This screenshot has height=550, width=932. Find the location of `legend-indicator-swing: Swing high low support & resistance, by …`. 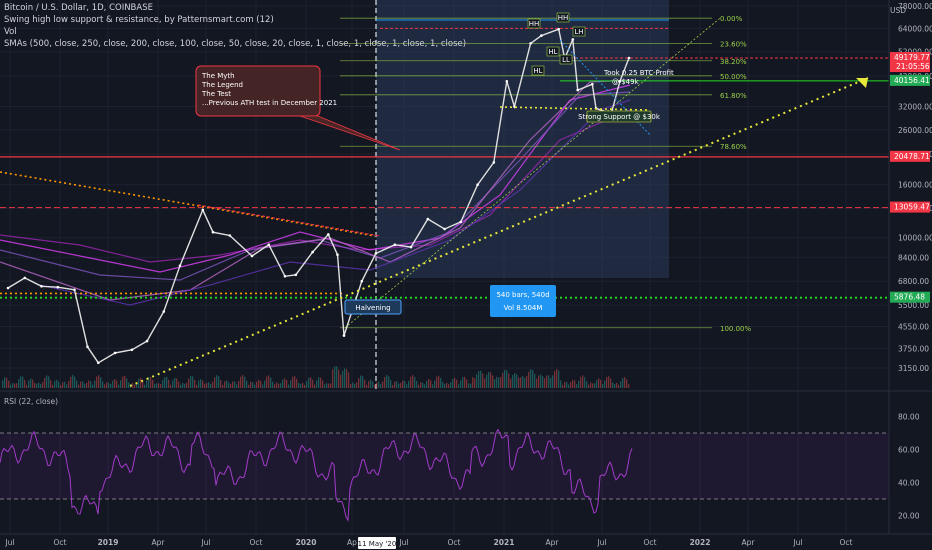

legend-indicator-swing: Swing high low support & resistance, by … is located at coordinates (139, 20).